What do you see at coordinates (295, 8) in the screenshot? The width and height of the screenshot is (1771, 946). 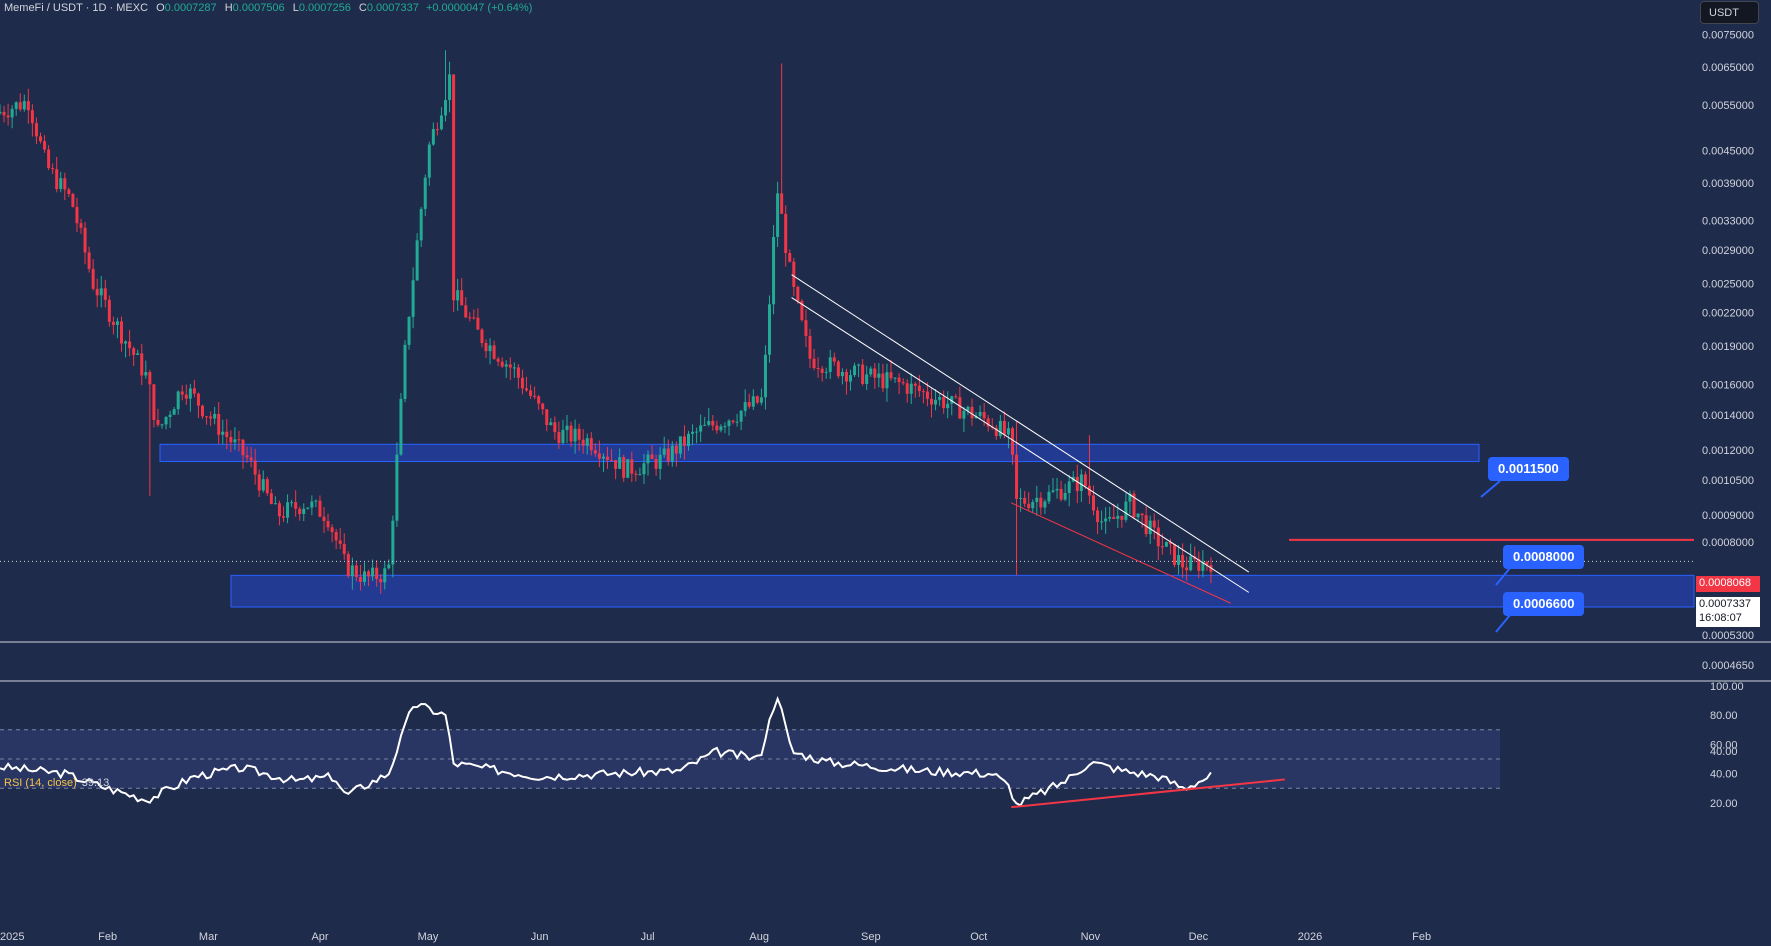 I see `low-label: L` at bounding box center [295, 8].